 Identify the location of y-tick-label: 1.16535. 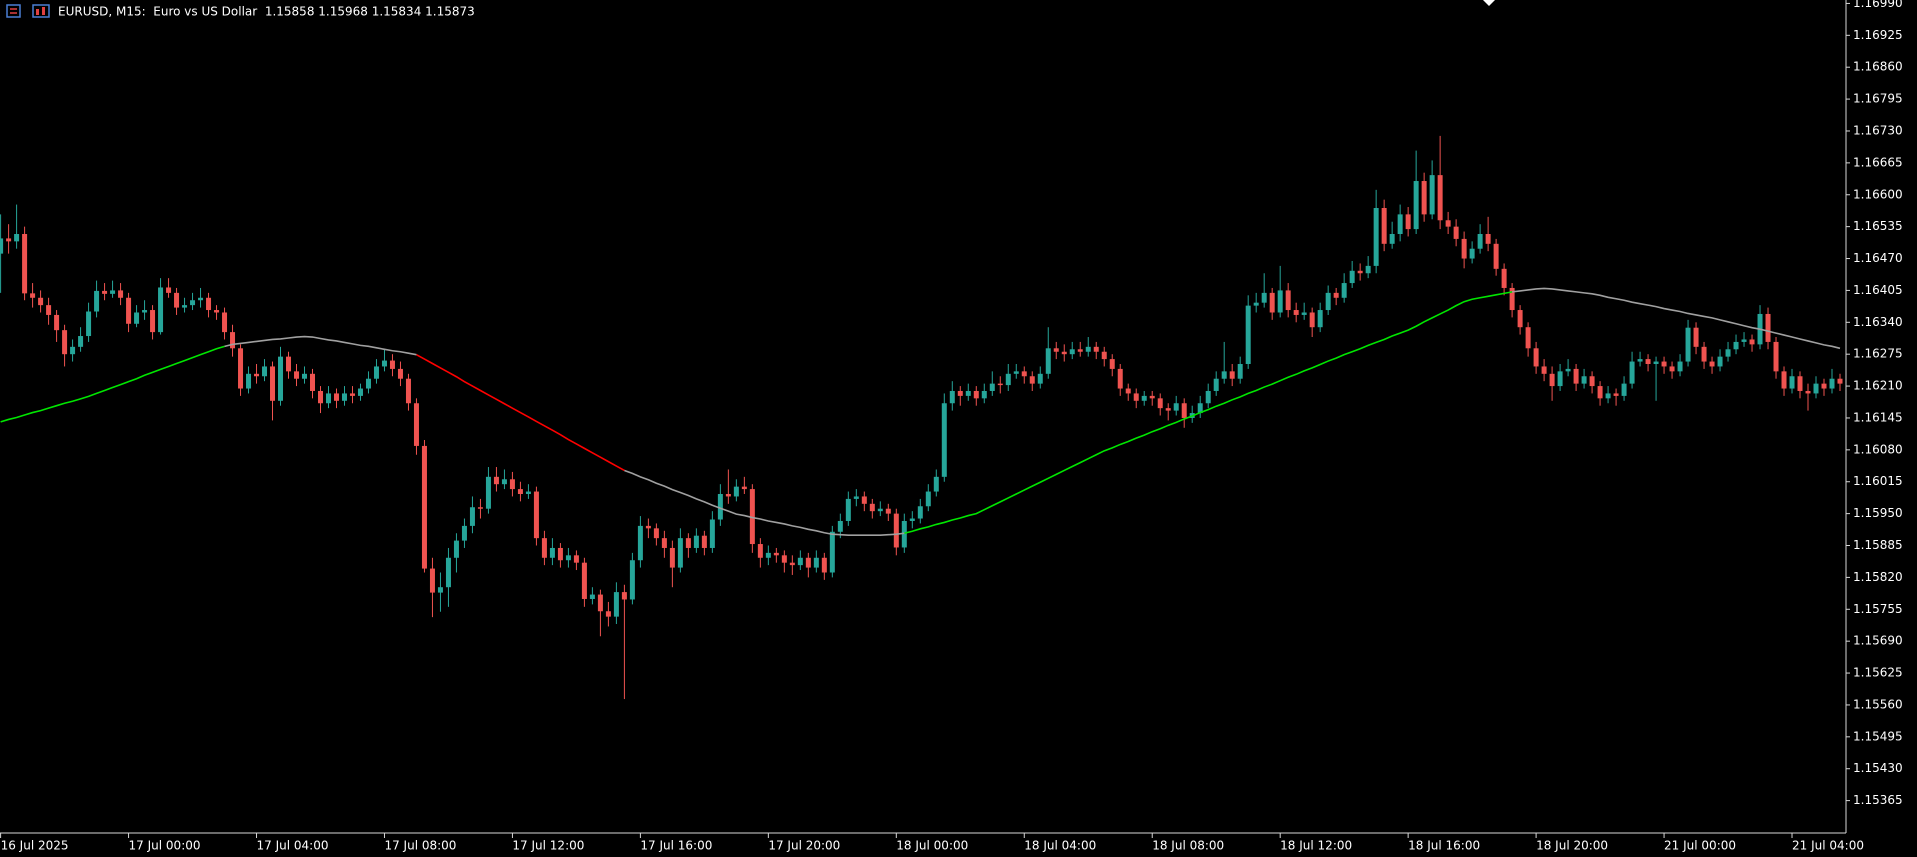
(1878, 226).